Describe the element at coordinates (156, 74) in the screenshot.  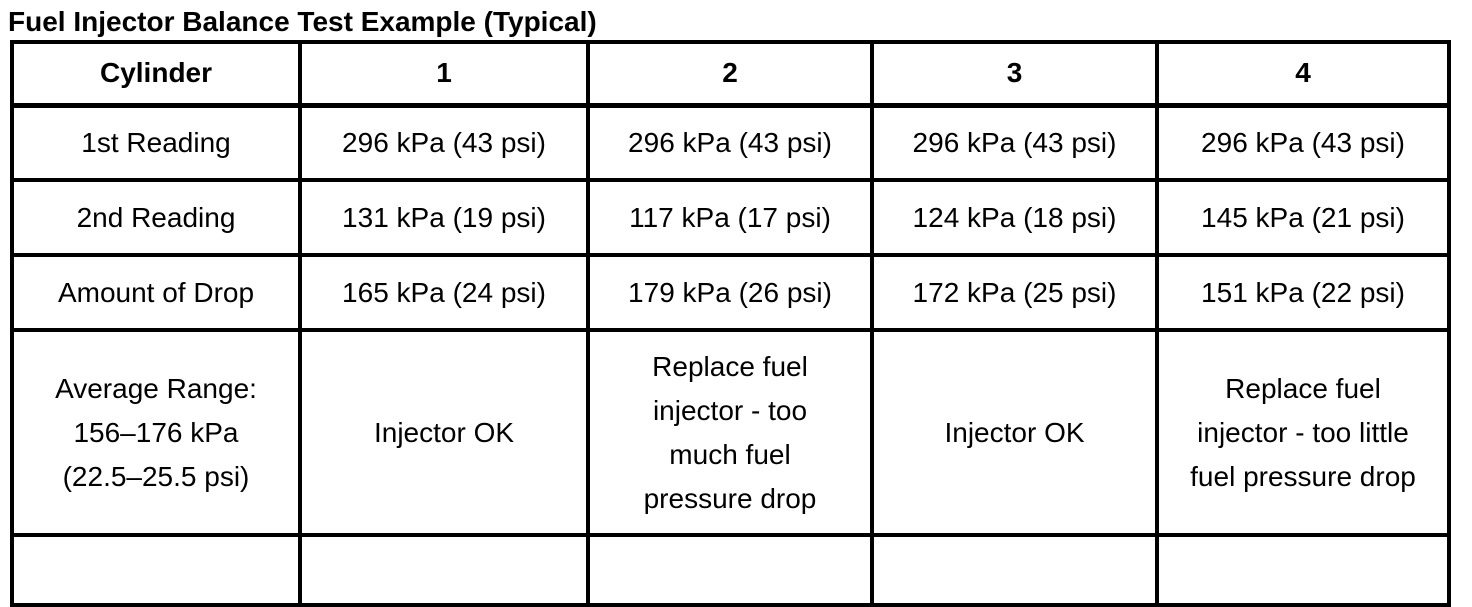
I see `header-cell-cylinder: Cylinder` at that location.